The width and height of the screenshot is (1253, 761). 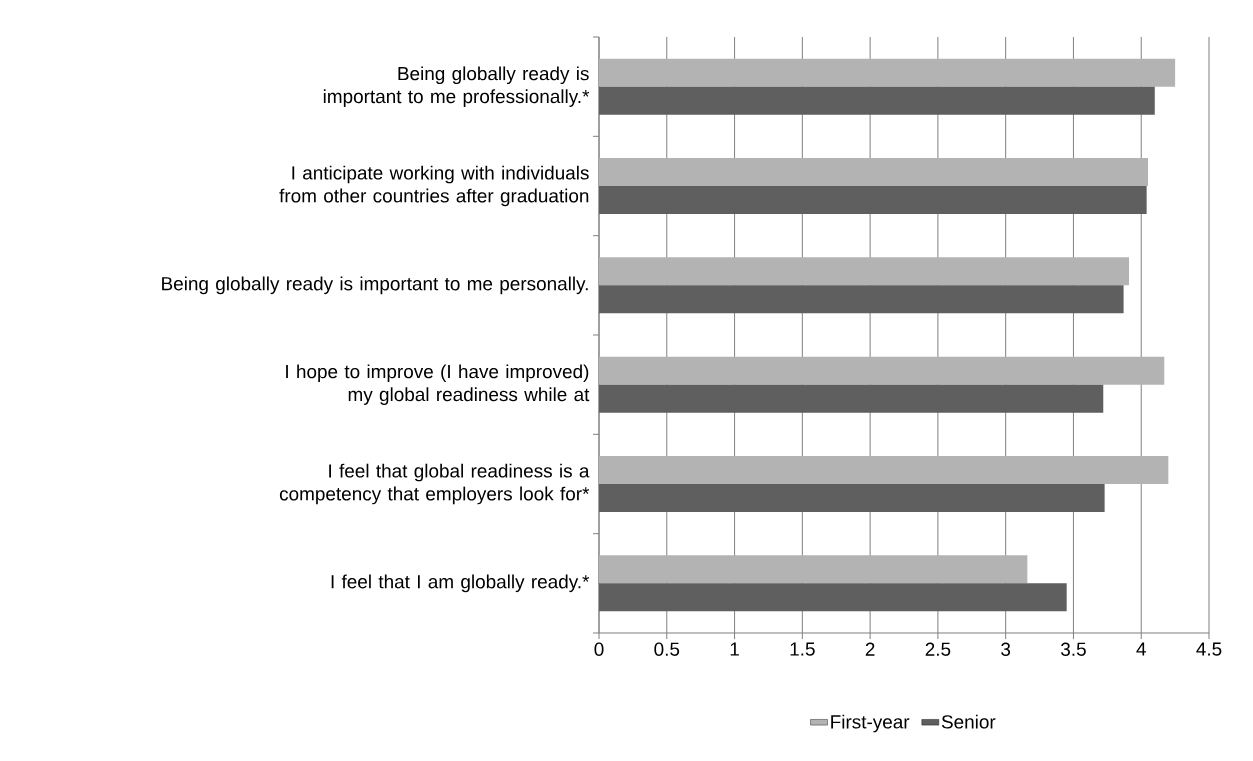 I want to click on x-tick-label: 3.5, so click(x=1073, y=649).